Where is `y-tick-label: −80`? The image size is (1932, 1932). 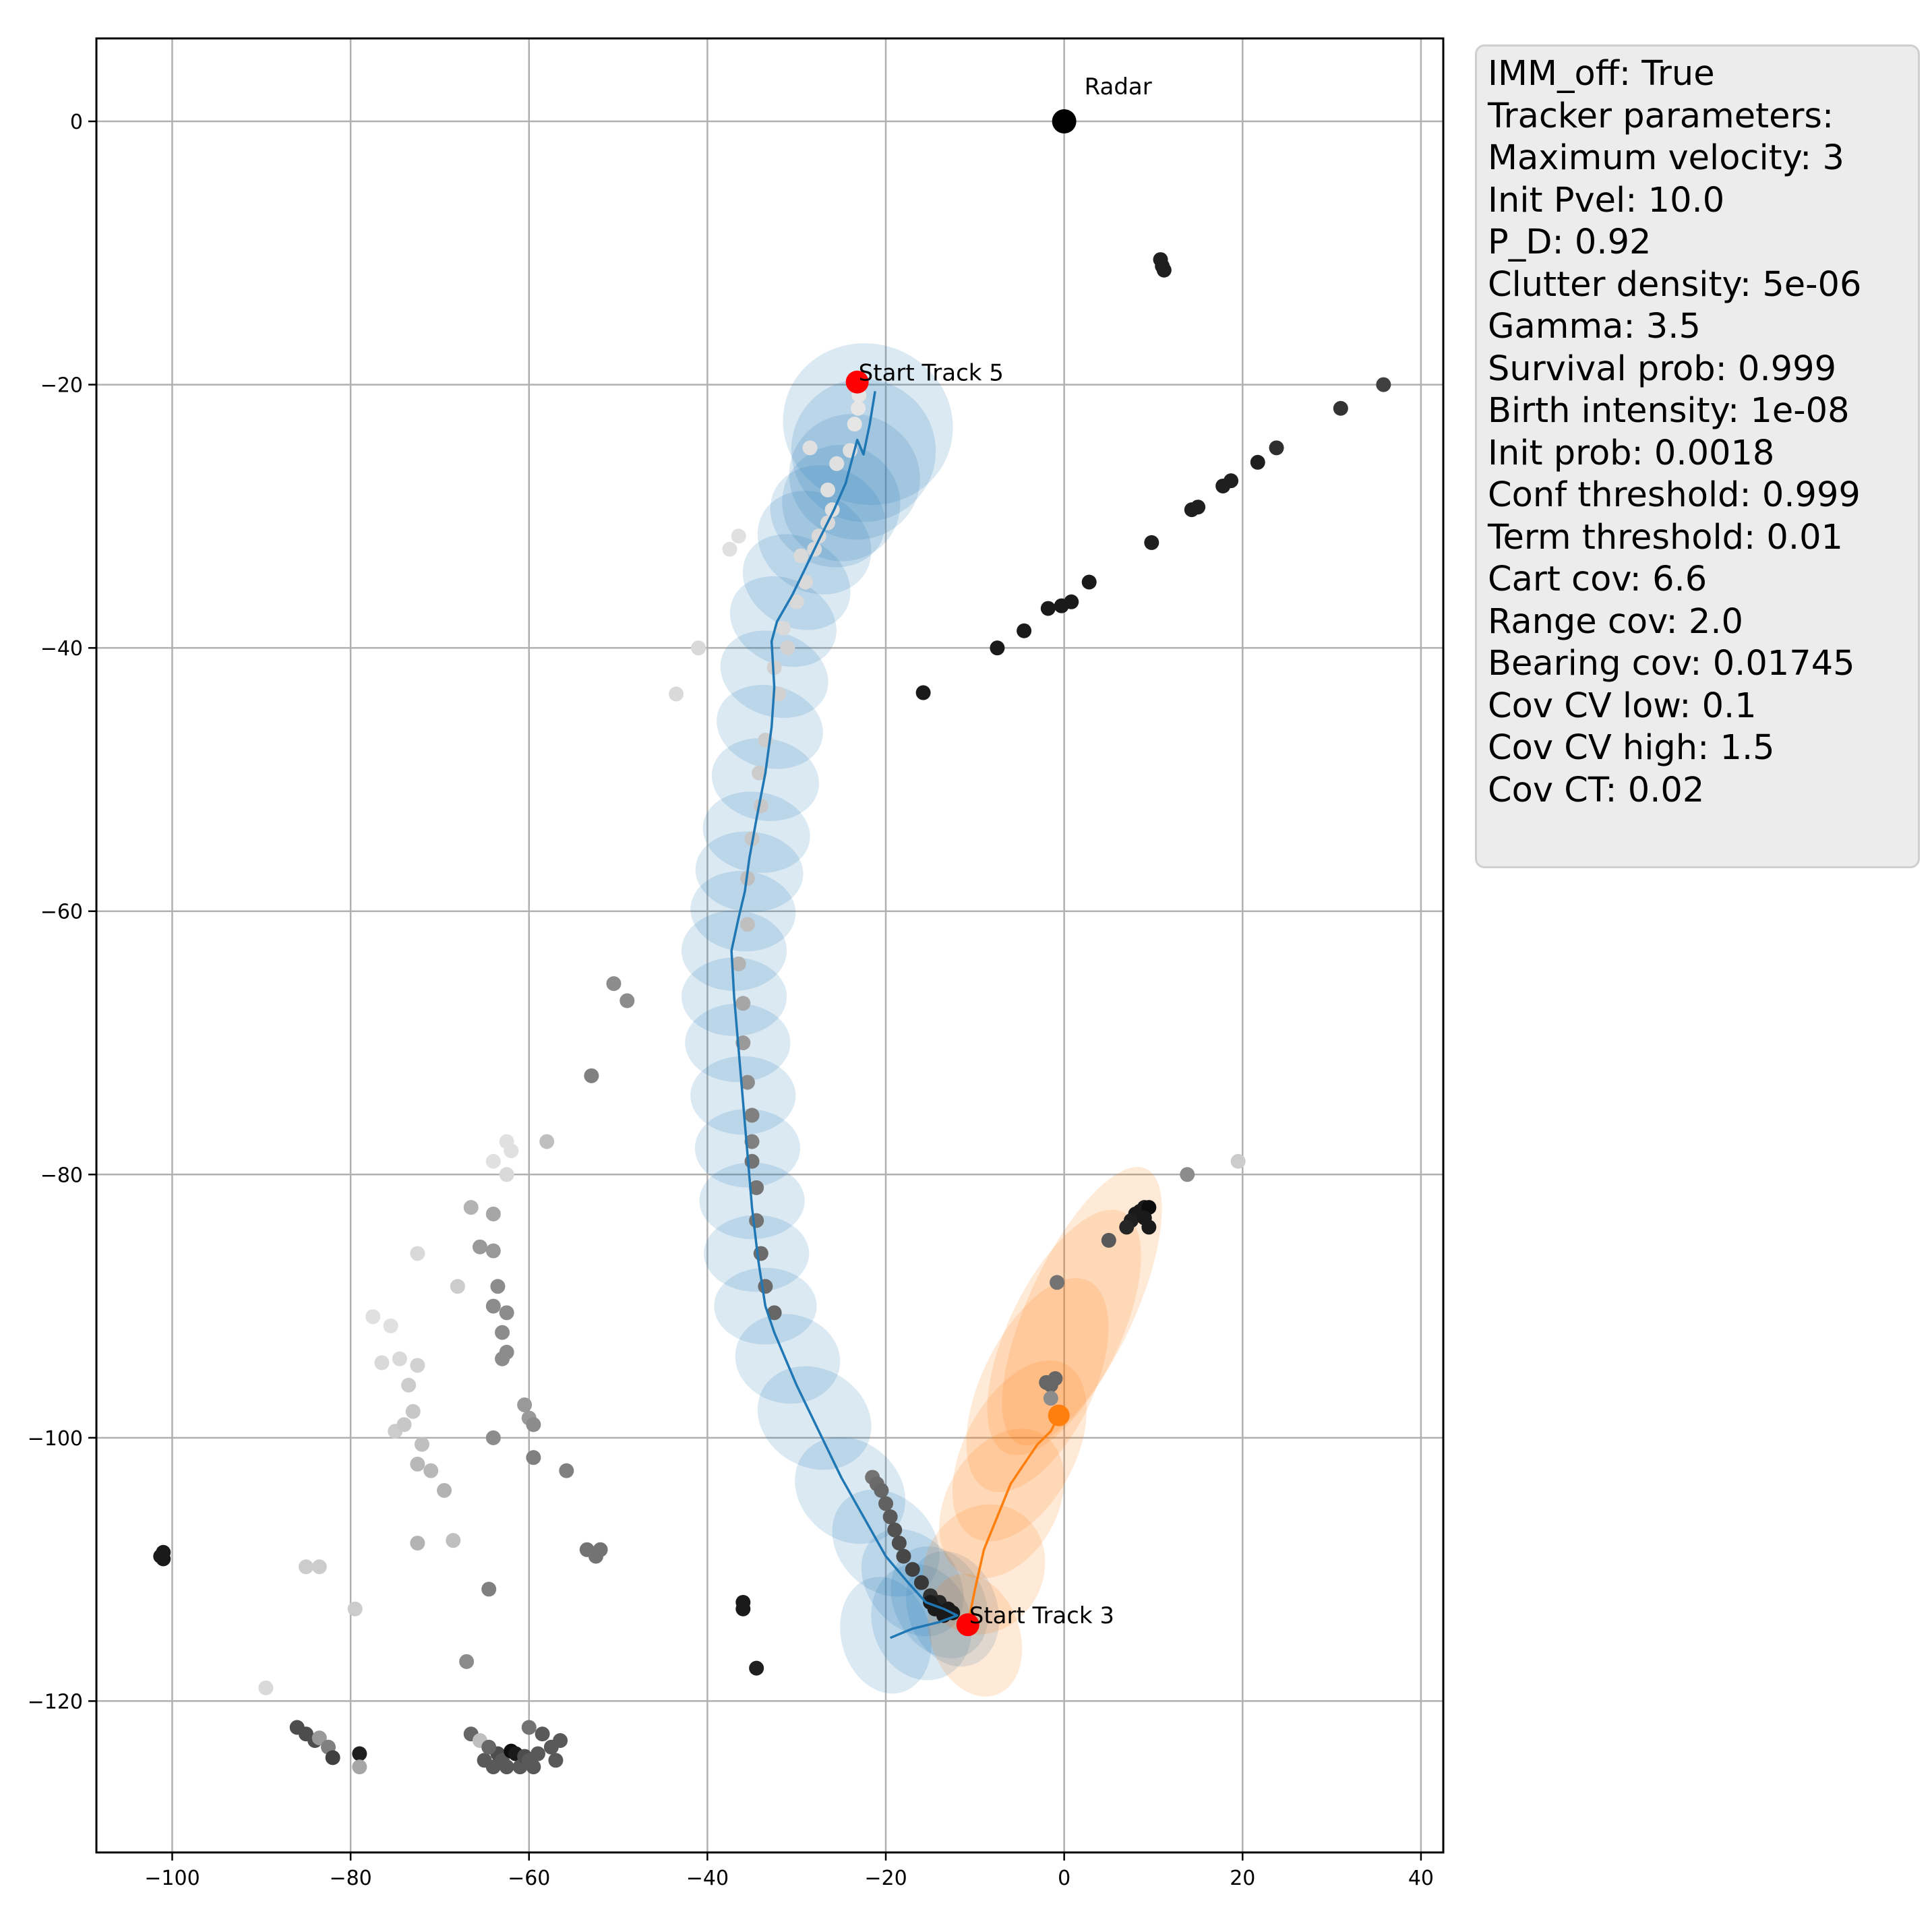
y-tick-label: −80 is located at coordinates (61, 1175).